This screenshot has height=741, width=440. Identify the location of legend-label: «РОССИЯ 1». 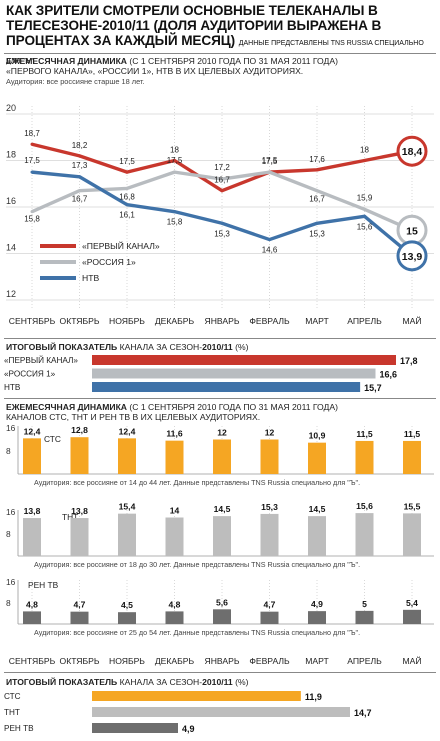
(109, 262).